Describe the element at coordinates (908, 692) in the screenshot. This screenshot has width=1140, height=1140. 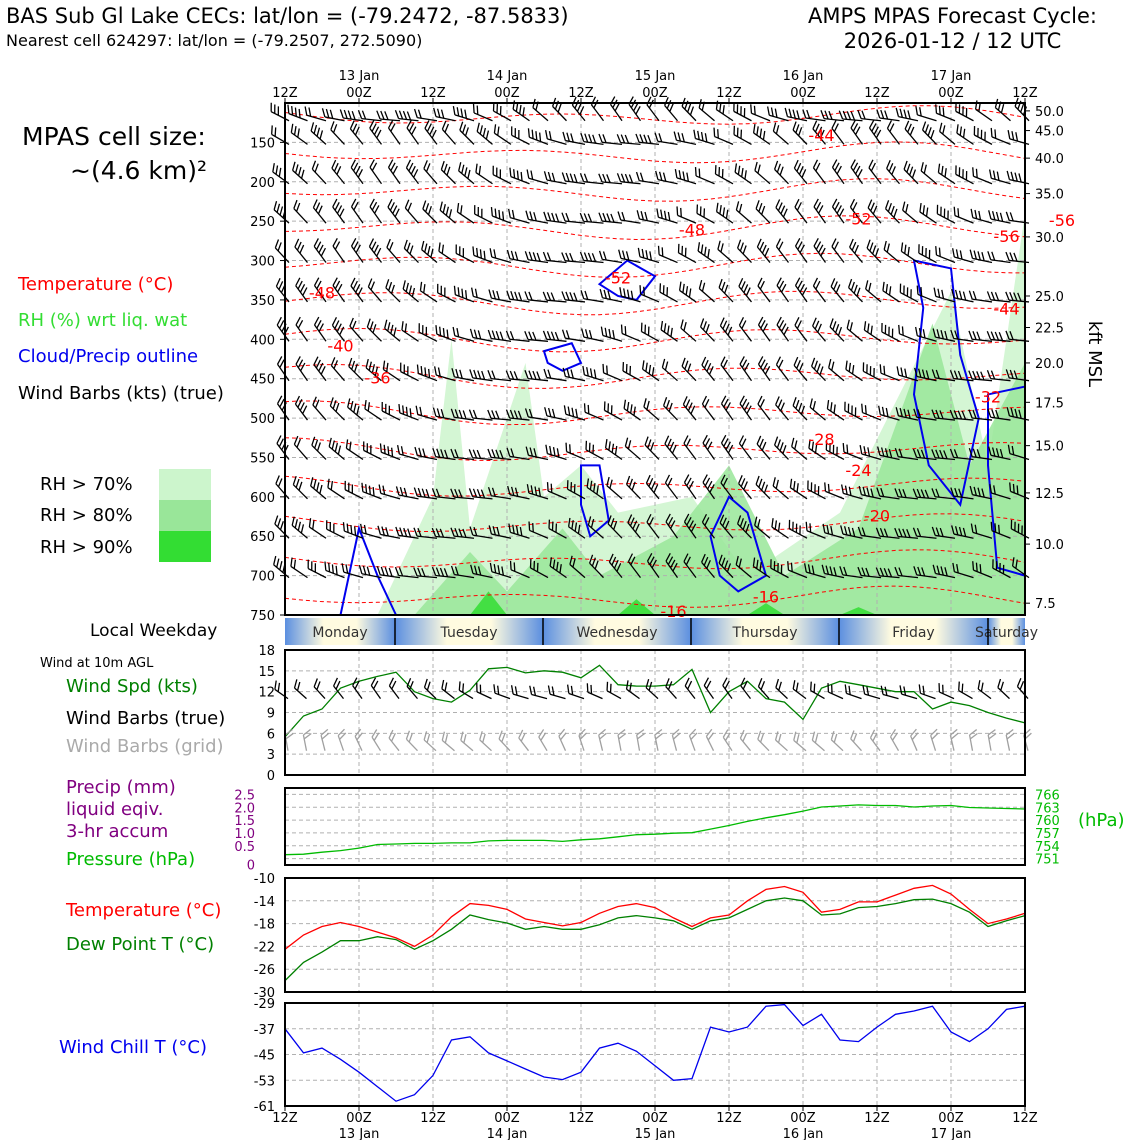
I see `wind10-barb-true` at that location.